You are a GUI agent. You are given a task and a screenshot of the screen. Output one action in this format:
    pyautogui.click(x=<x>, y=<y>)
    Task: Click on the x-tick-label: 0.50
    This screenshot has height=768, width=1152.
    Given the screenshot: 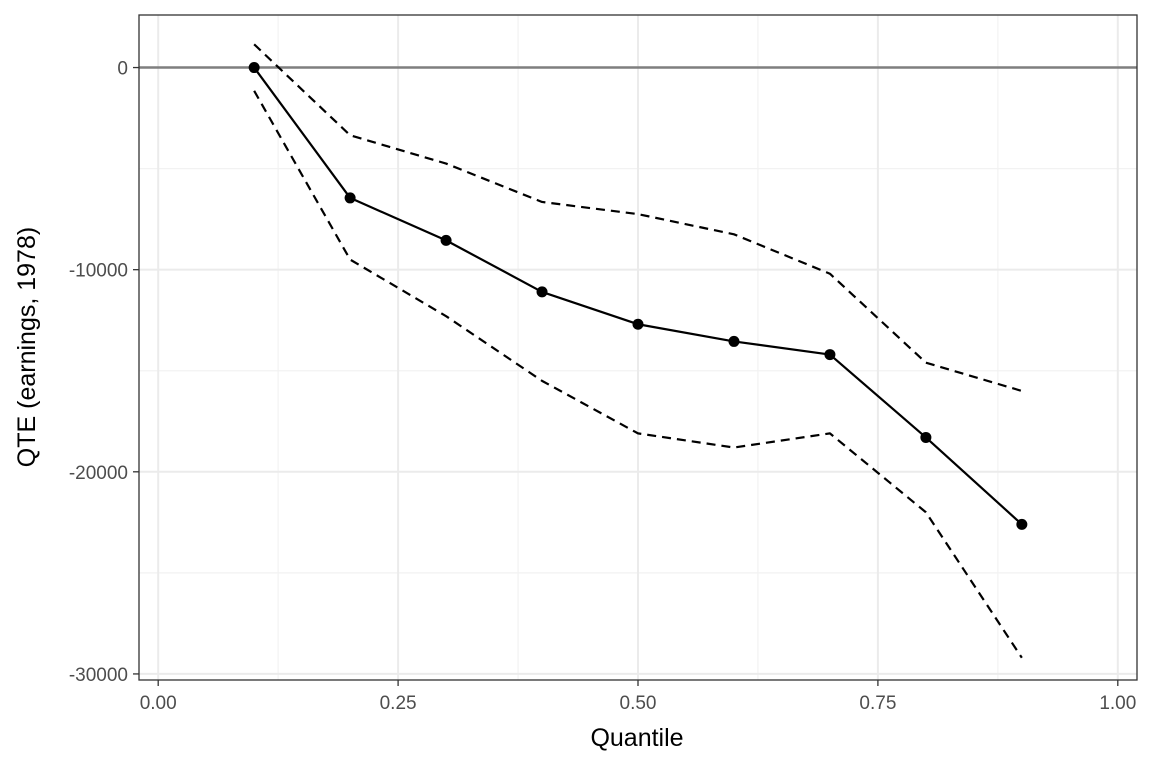 What is the action you would take?
    pyautogui.click(x=638, y=703)
    